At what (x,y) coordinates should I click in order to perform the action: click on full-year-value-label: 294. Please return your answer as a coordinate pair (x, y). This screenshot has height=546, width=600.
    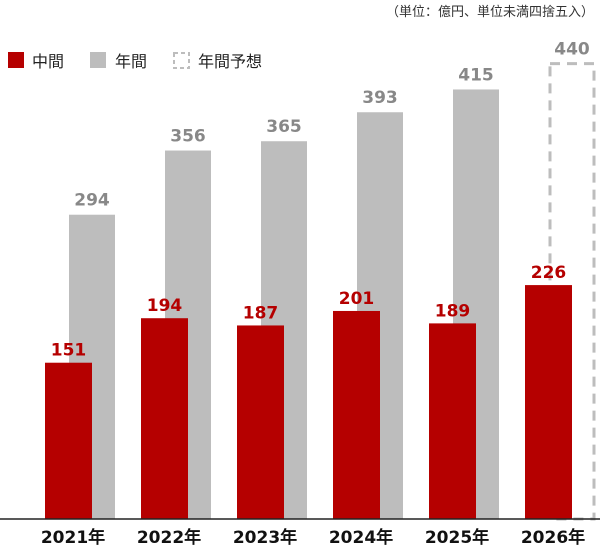
    Looking at the image, I should click on (92, 201).